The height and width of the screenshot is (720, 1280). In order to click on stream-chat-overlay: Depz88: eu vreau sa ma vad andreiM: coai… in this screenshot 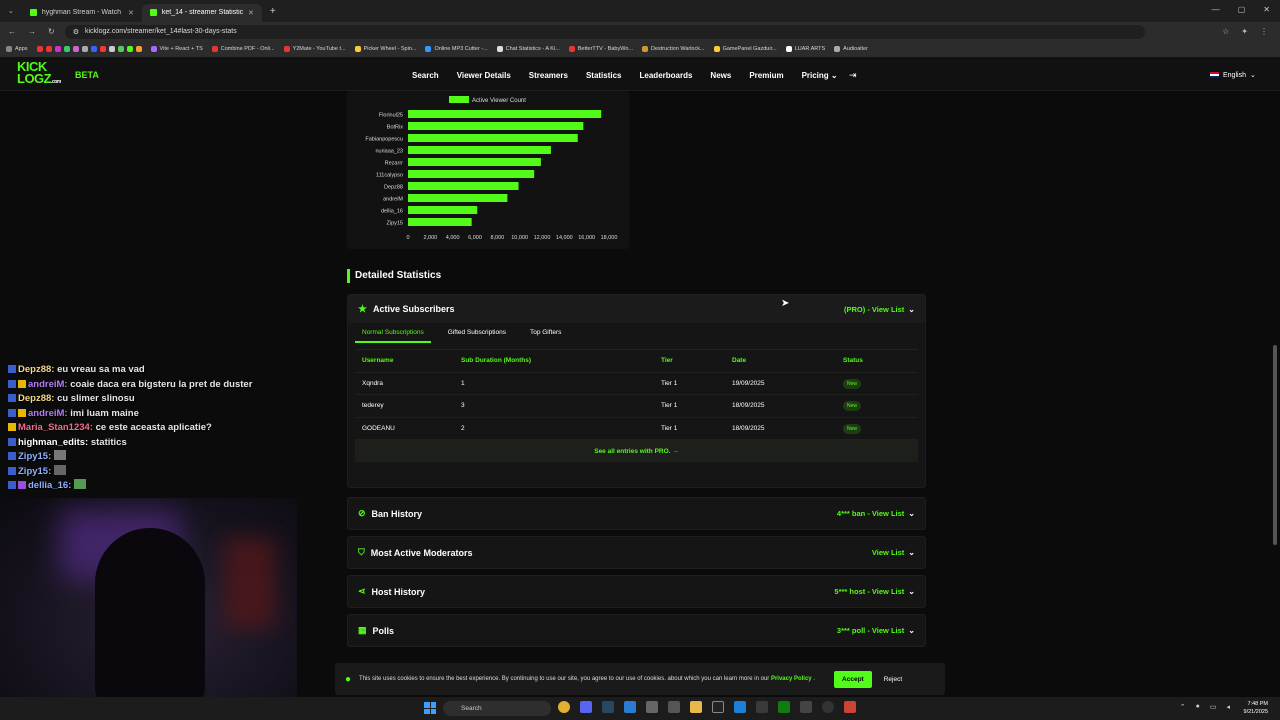, I will do `click(173, 428)`.